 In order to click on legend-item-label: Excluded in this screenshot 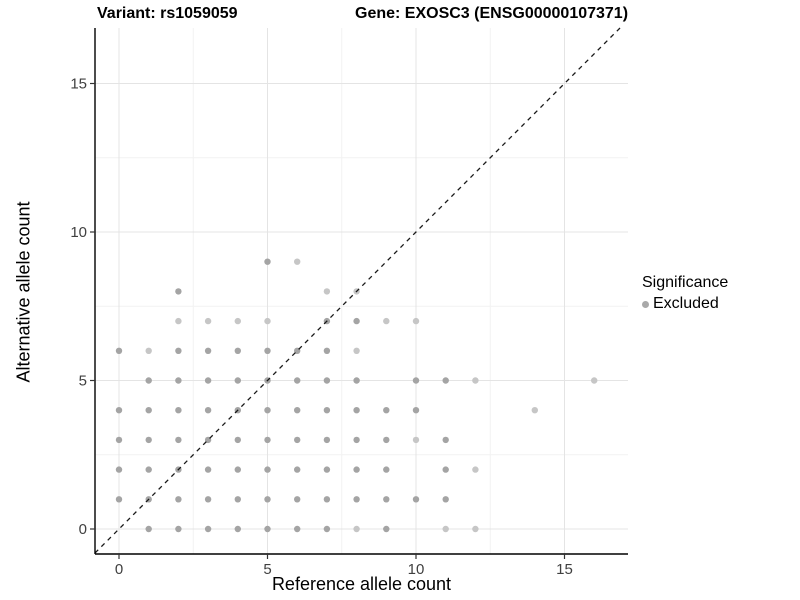, I will do `click(686, 303)`.